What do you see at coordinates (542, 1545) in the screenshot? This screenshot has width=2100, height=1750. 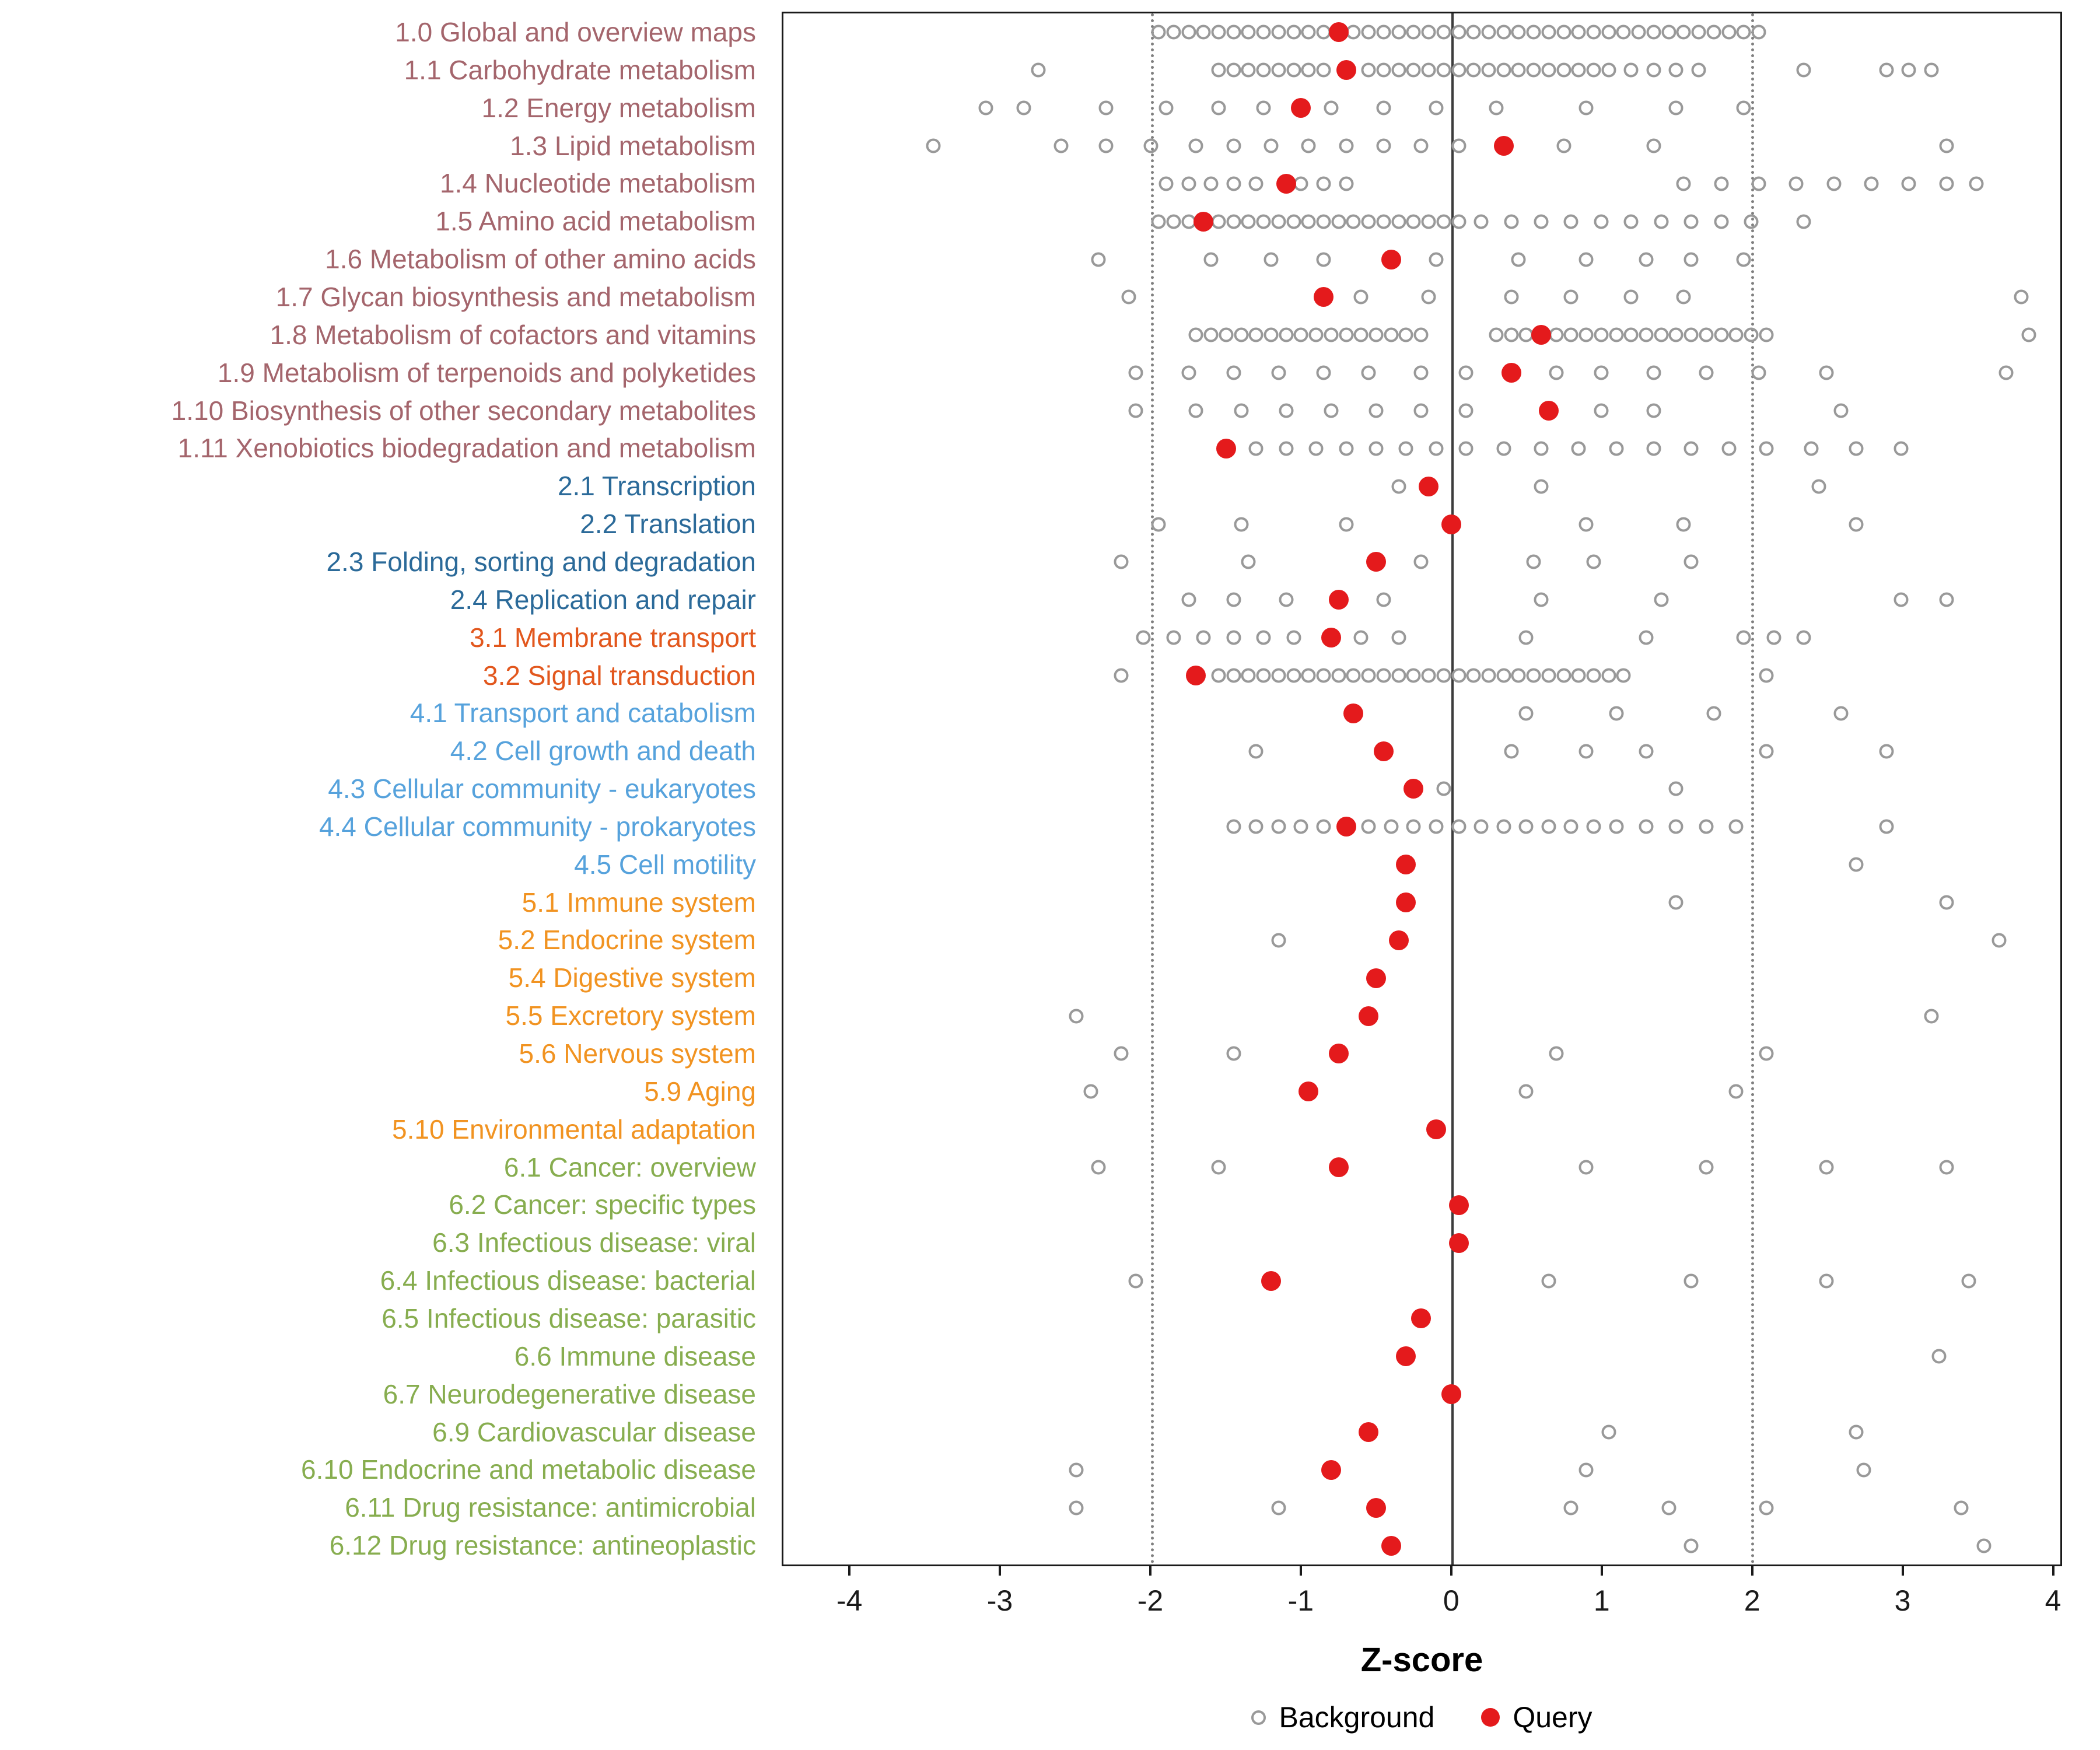 I see `y-axis-label: 6.12 Drug resistance: antineoplastic` at bounding box center [542, 1545].